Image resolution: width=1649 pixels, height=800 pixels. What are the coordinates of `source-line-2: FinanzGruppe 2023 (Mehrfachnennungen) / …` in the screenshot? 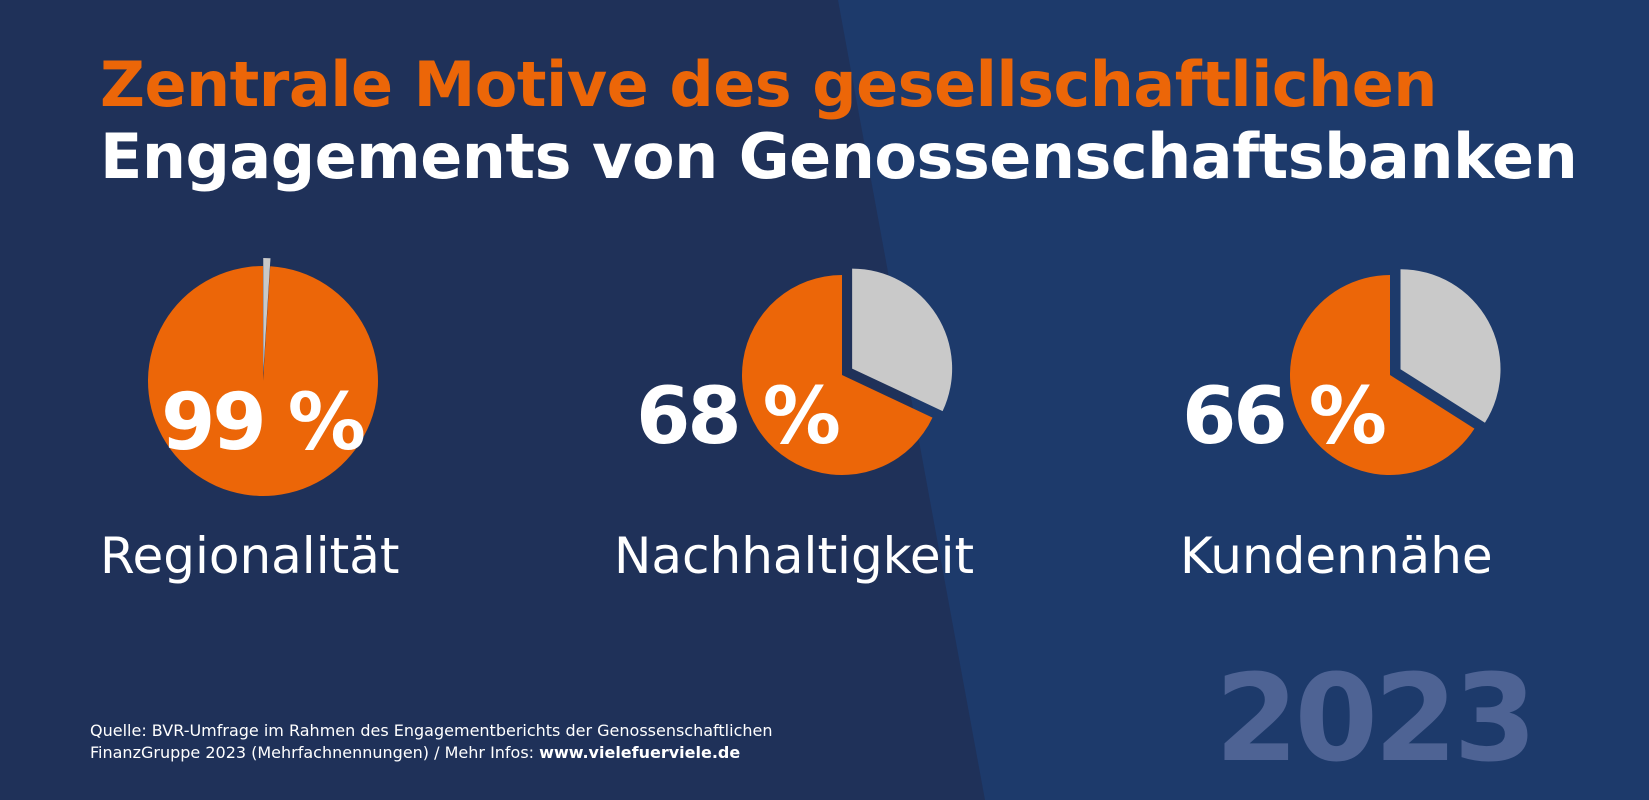 It's located at (315, 752).